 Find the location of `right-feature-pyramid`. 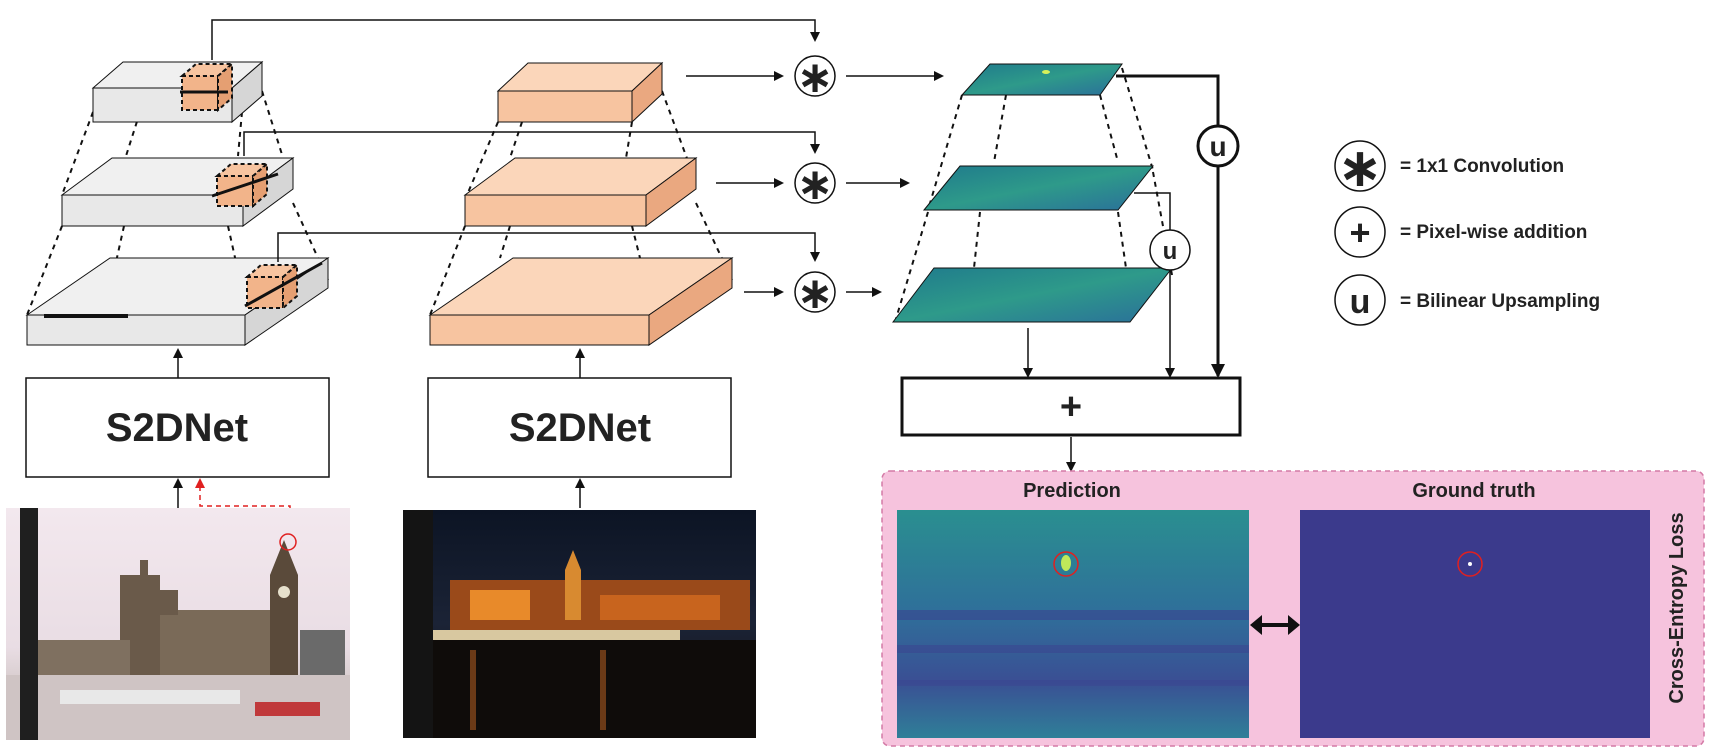

right-feature-pyramid is located at coordinates (581, 203).